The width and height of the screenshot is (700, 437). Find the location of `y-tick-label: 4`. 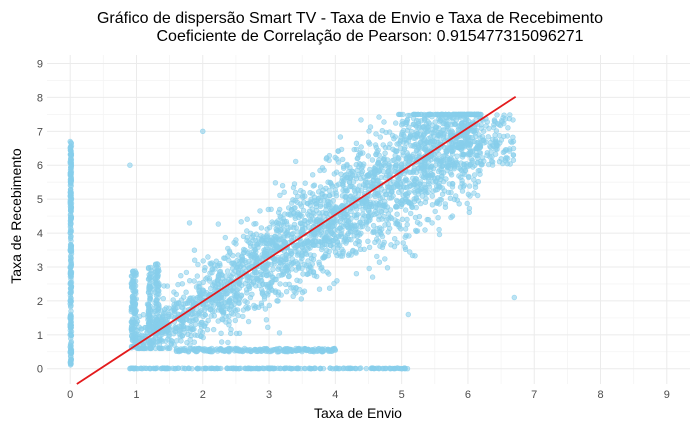

y-tick-label: 4 is located at coordinates (40, 234).